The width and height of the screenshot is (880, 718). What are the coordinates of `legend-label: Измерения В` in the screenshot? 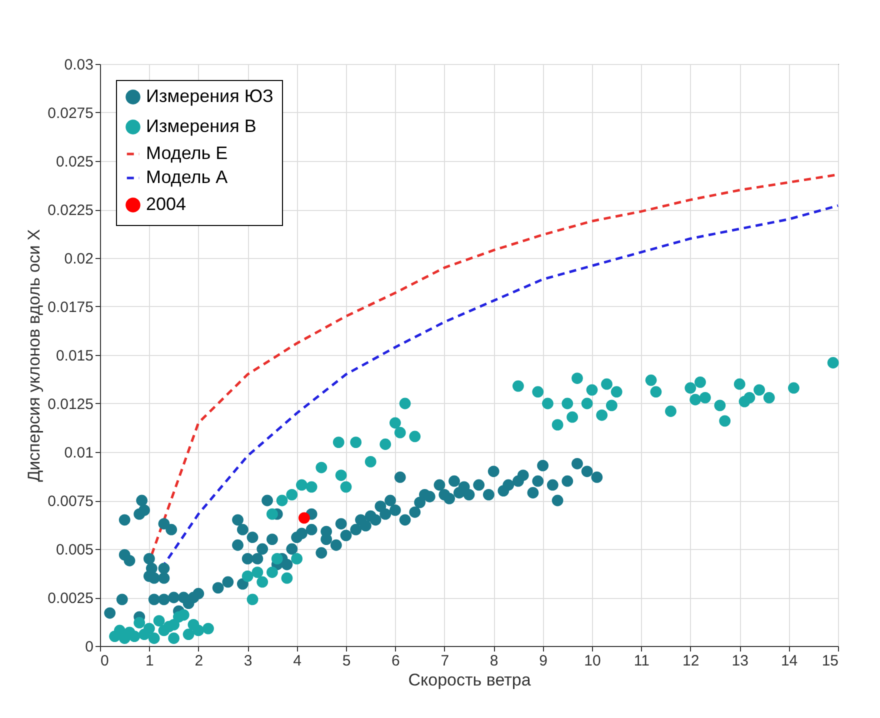 It's located at (201, 126).